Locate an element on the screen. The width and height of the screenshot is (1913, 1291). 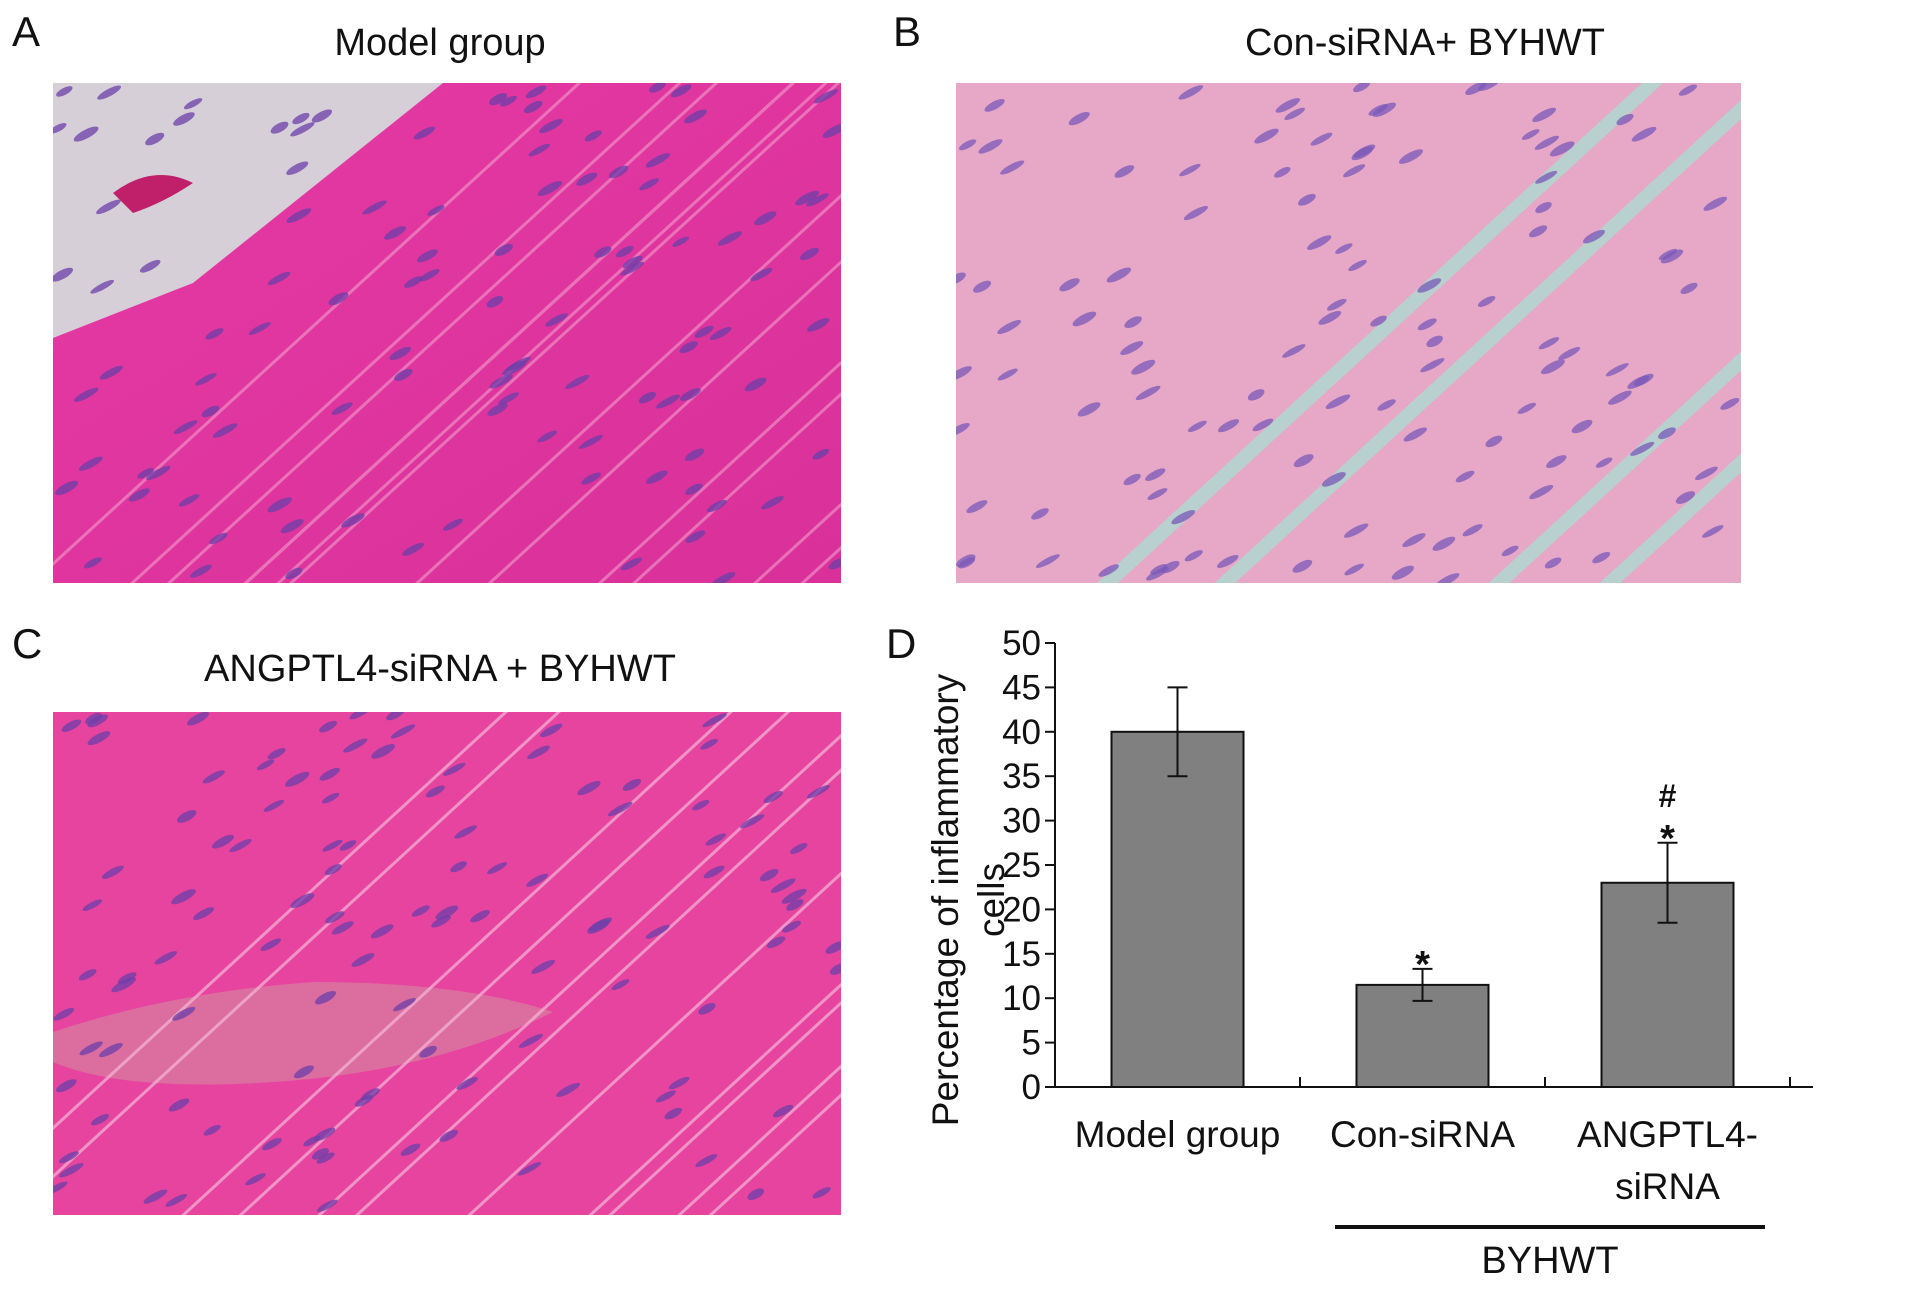
panel-title-c: ANGPTL4-siRNA + BYHWT is located at coordinates (440, 669).